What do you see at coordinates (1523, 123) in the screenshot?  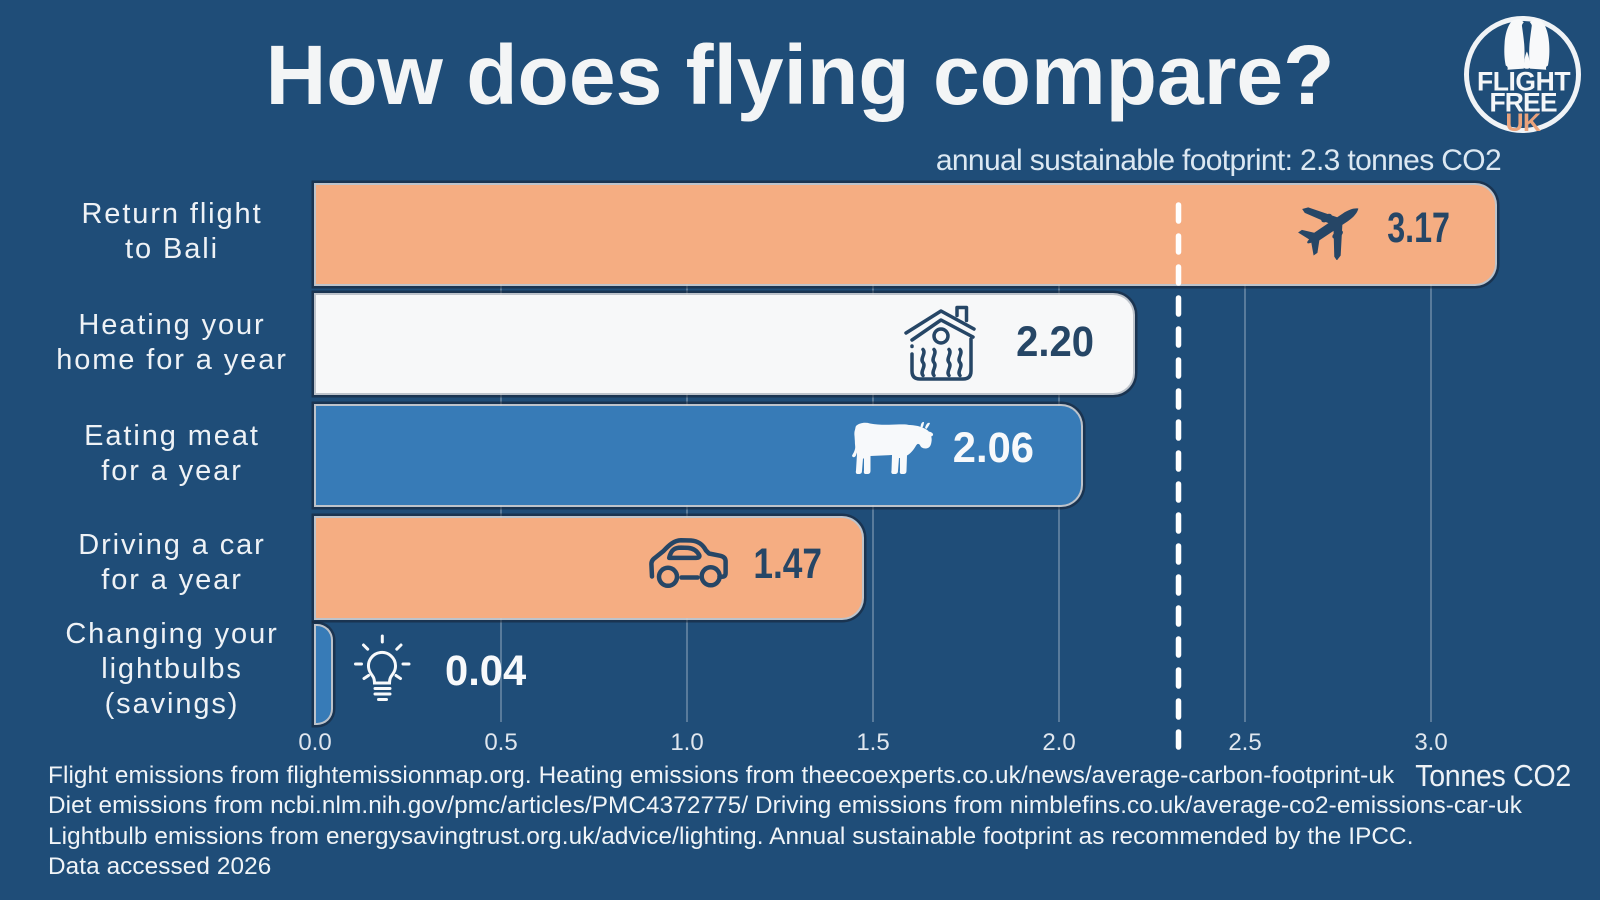 I see `svg-text: UK` at bounding box center [1523, 123].